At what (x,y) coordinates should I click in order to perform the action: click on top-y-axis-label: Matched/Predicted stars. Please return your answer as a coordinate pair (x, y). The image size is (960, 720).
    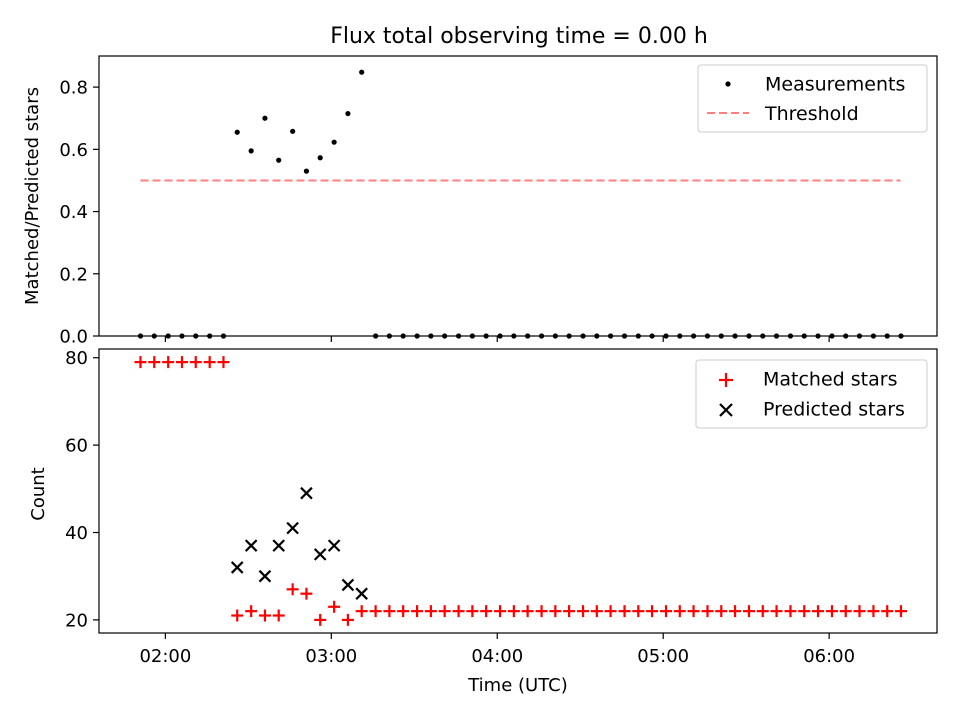
    Looking at the image, I should click on (32, 196).